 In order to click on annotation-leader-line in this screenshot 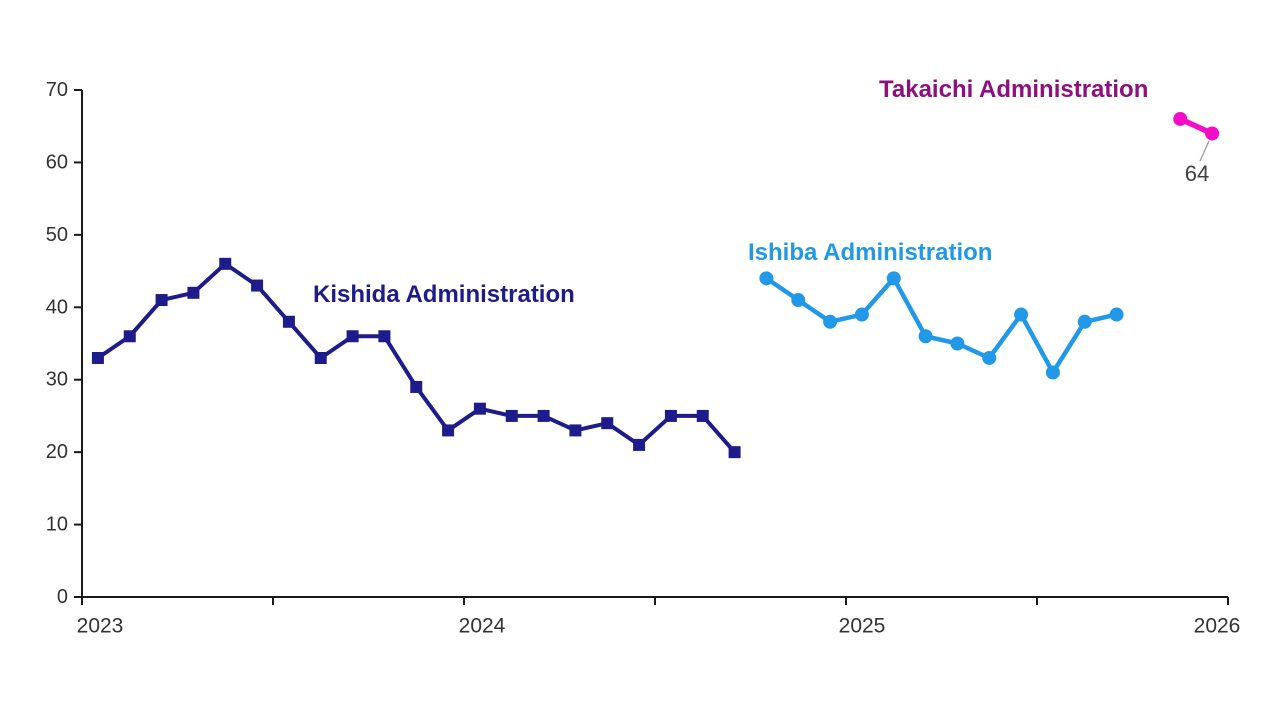, I will do `click(1204, 151)`.